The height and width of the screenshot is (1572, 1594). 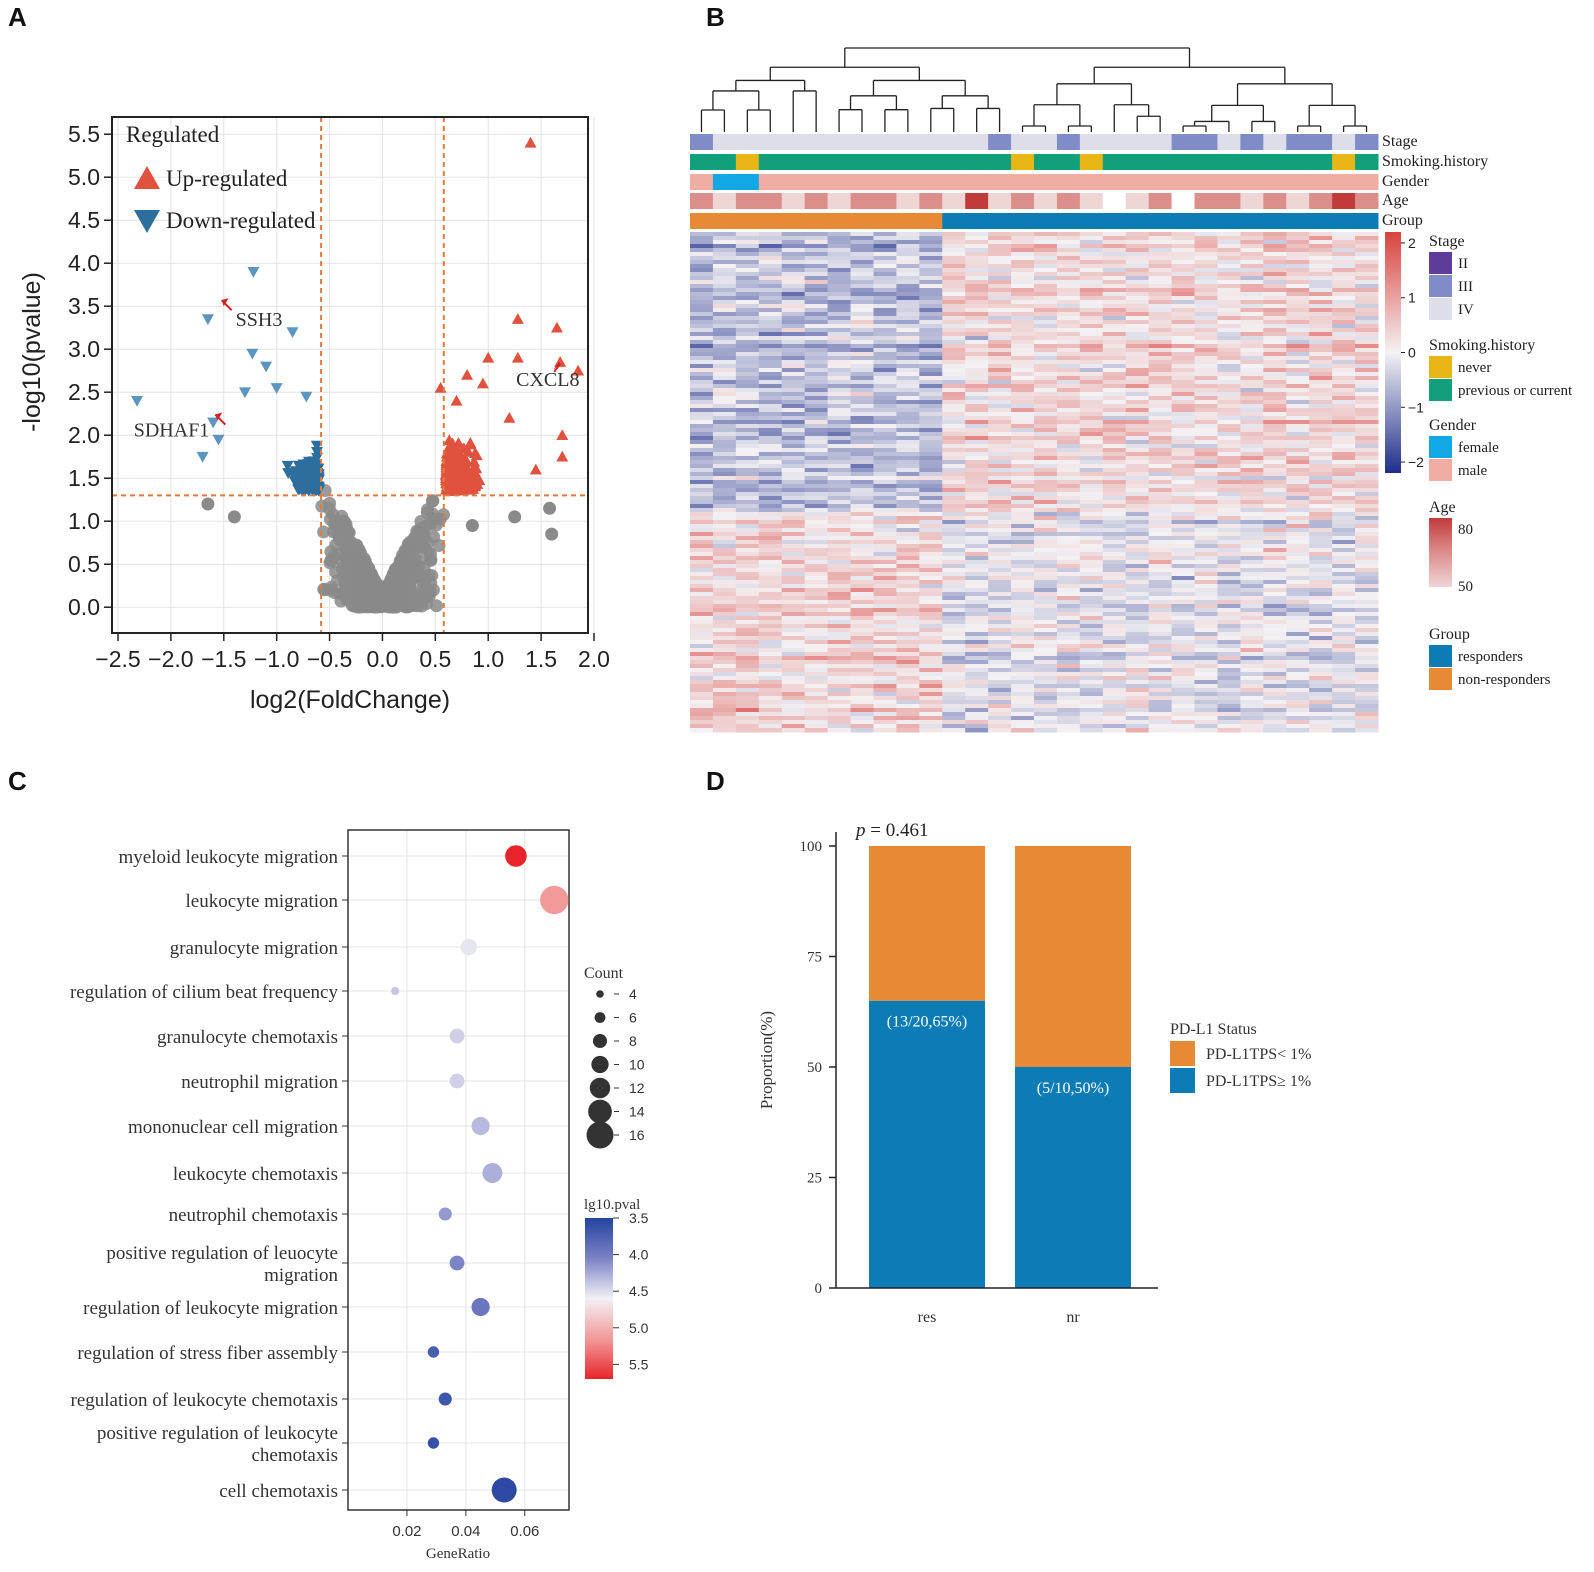 I want to click on age-cell, so click(x=793, y=201).